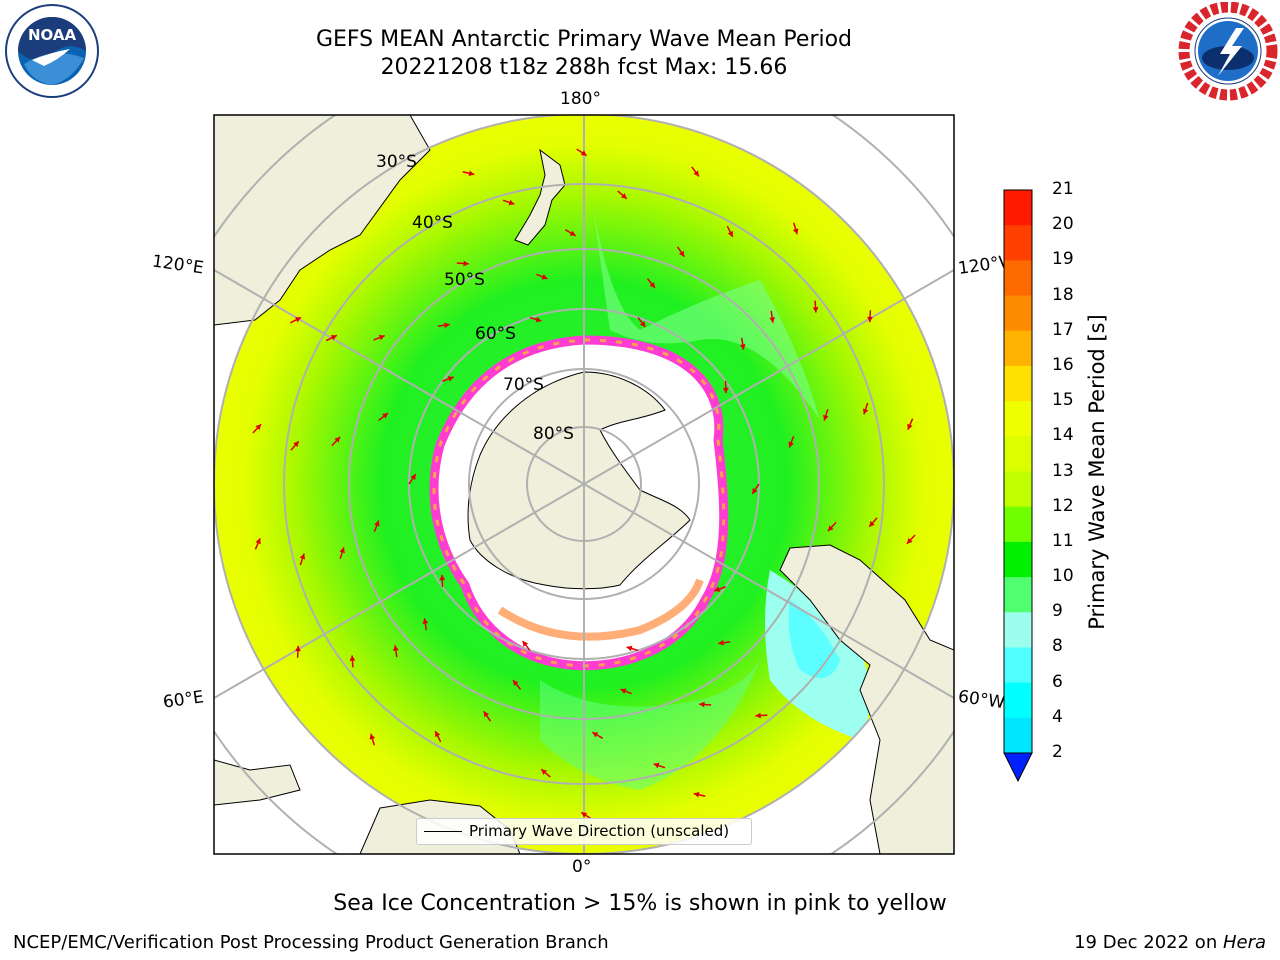 Image resolution: width=1280 pixels, height=960 pixels. What do you see at coordinates (580, 99) in the screenshot?
I see `lon-label-180: 180°` at bounding box center [580, 99].